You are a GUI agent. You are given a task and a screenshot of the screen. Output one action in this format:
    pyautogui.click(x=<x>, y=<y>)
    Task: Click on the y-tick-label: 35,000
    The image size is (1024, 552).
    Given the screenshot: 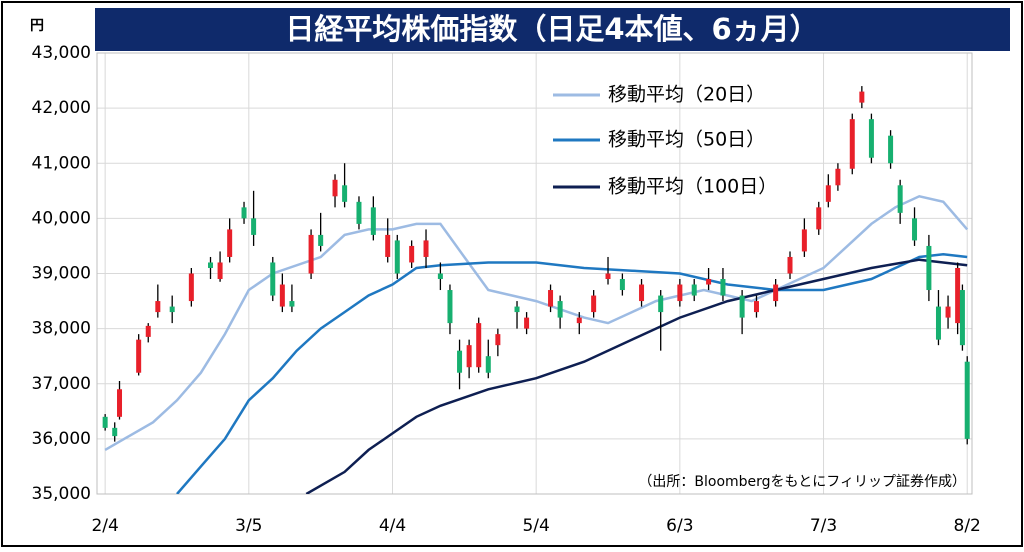 What is the action you would take?
    pyautogui.click(x=61, y=494)
    